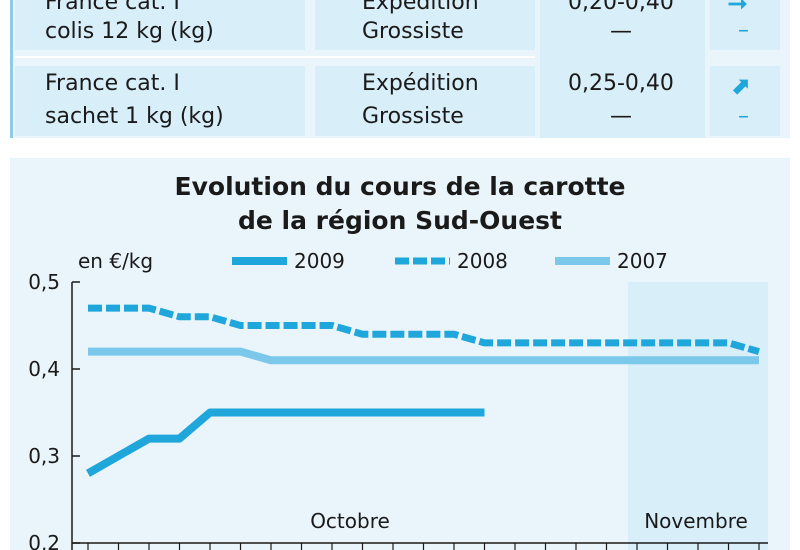  Describe the element at coordinates (44, 369) in the screenshot. I see `y-tick-label: 0,4` at that location.